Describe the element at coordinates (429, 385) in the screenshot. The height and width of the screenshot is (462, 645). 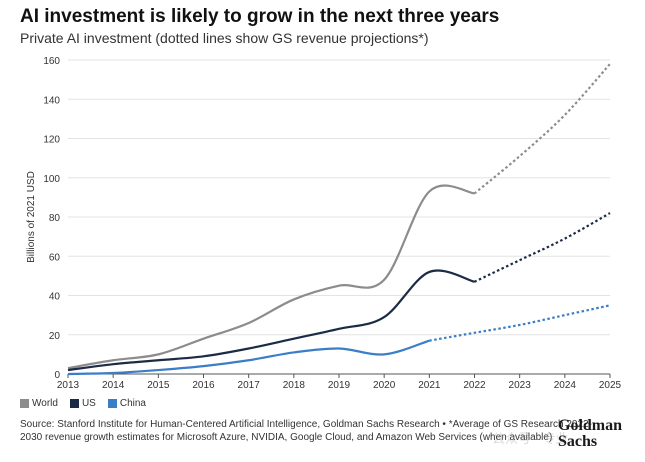
I see `x-tick-label: 2021` at that location.